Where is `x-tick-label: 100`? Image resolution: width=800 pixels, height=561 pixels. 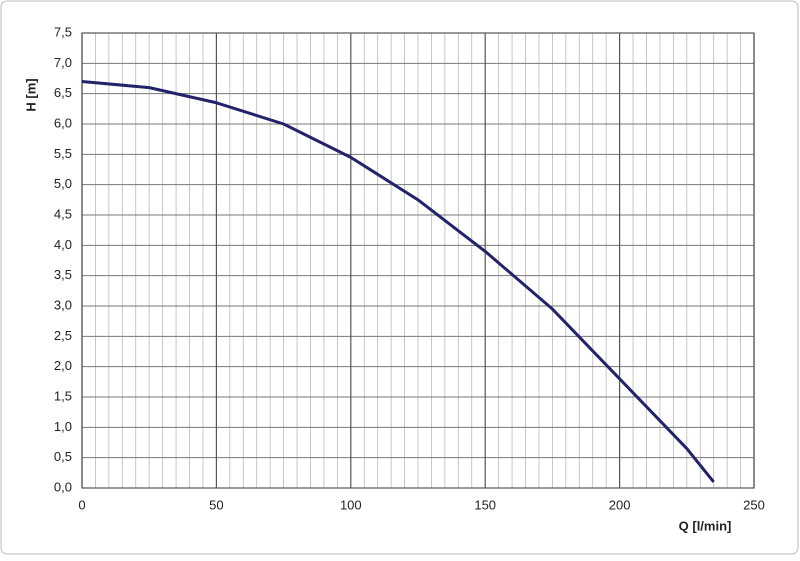 x-tick-label: 100 is located at coordinates (351, 504).